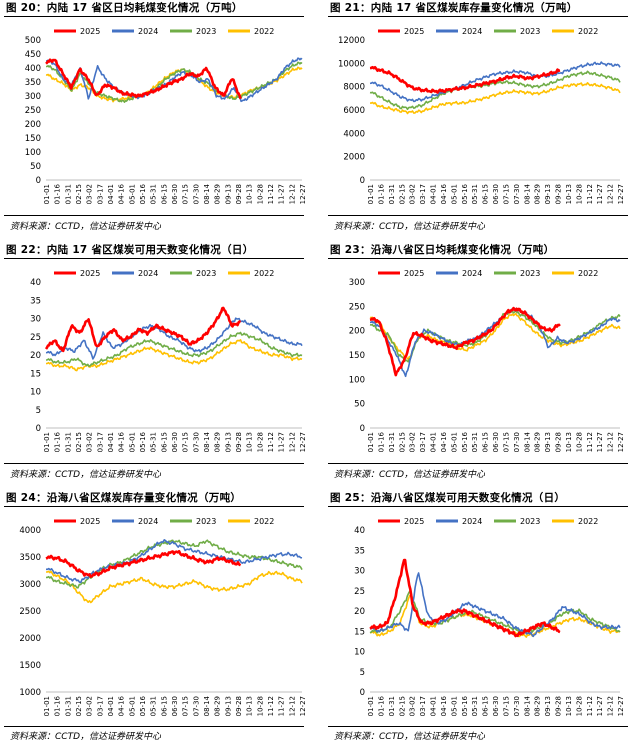 The width and height of the screenshot is (631, 744). I want to click on series-line-2023, so click(174, 564).